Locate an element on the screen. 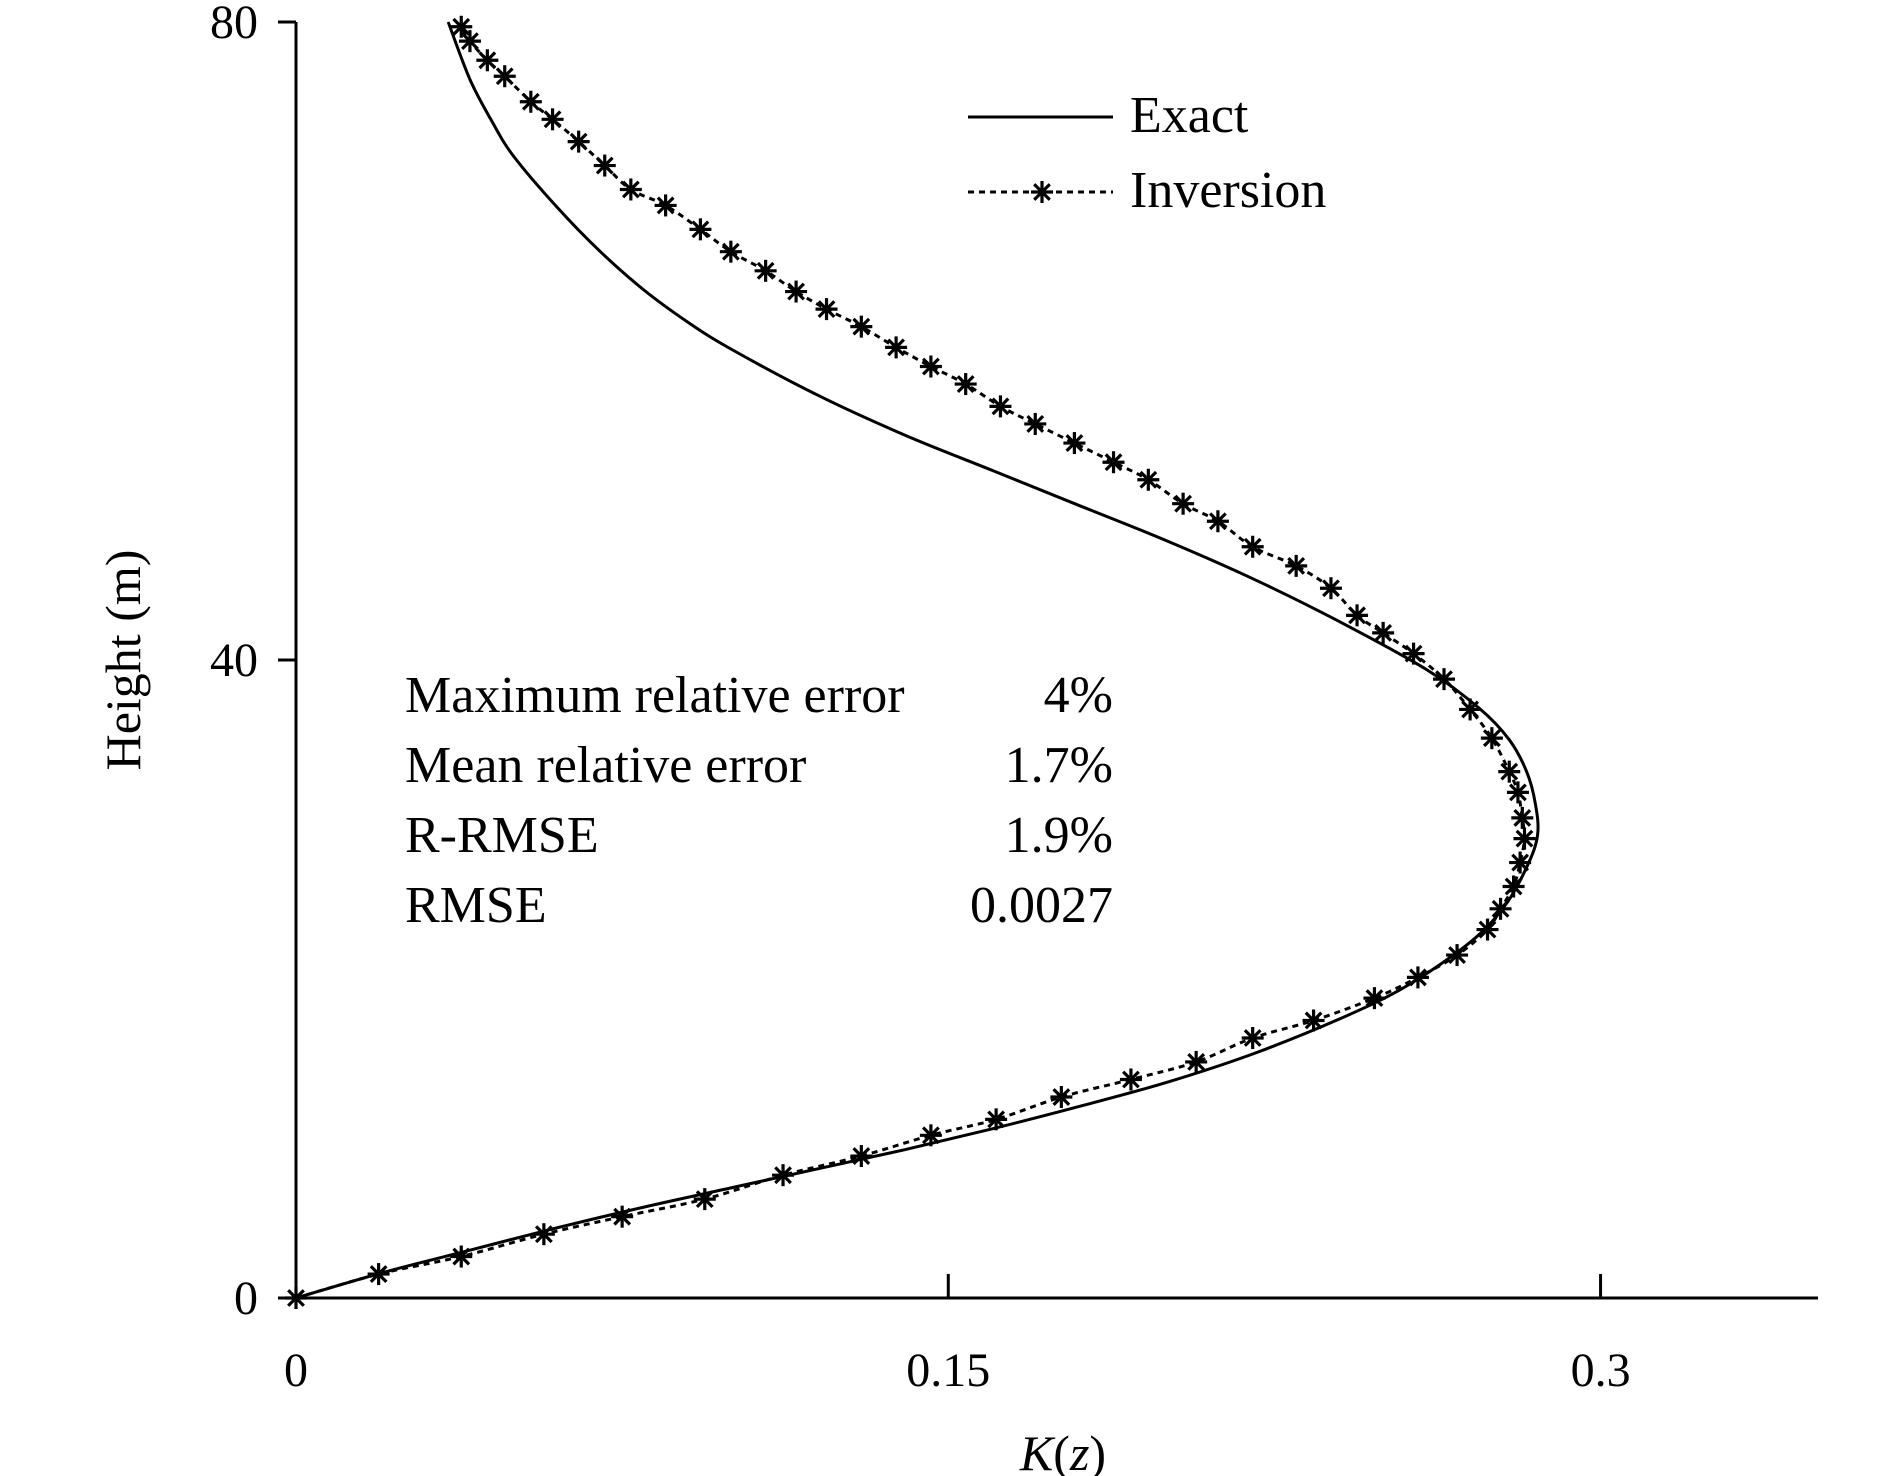  stat-label-rmse: RMSE is located at coordinates (476, 905).